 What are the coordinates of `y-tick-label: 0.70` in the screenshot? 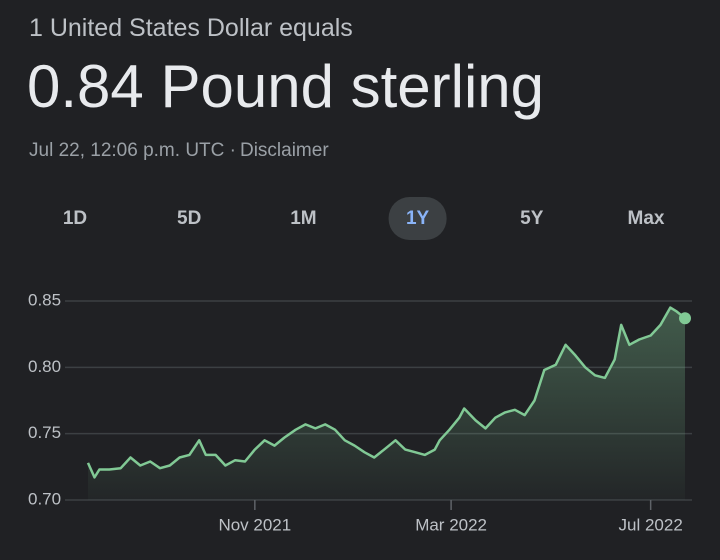 It's located at (44, 498).